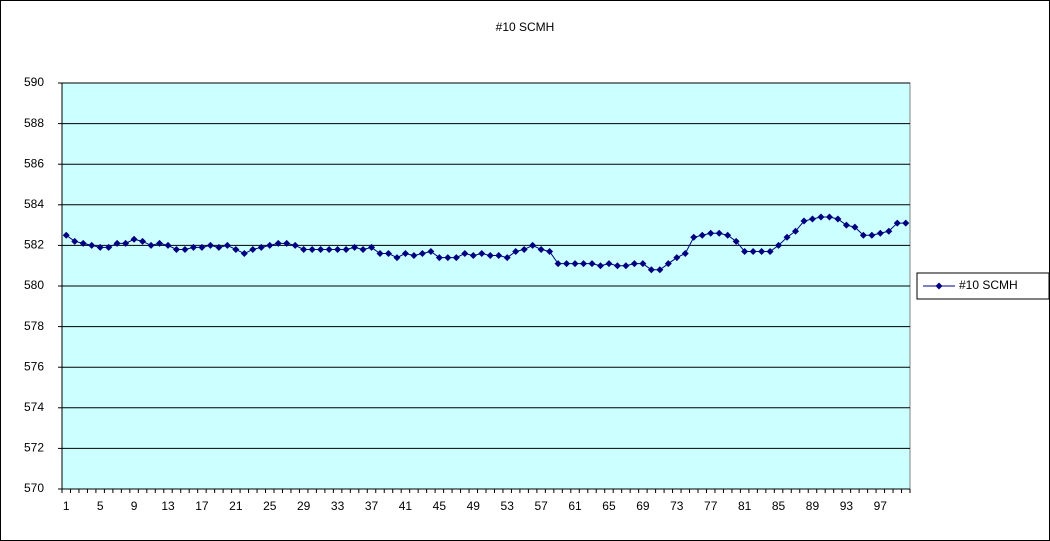 Image resolution: width=1050 pixels, height=541 pixels. What do you see at coordinates (236, 506) in the screenshot?
I see `x-tick-label: 21` at bounding box center [236, 506].